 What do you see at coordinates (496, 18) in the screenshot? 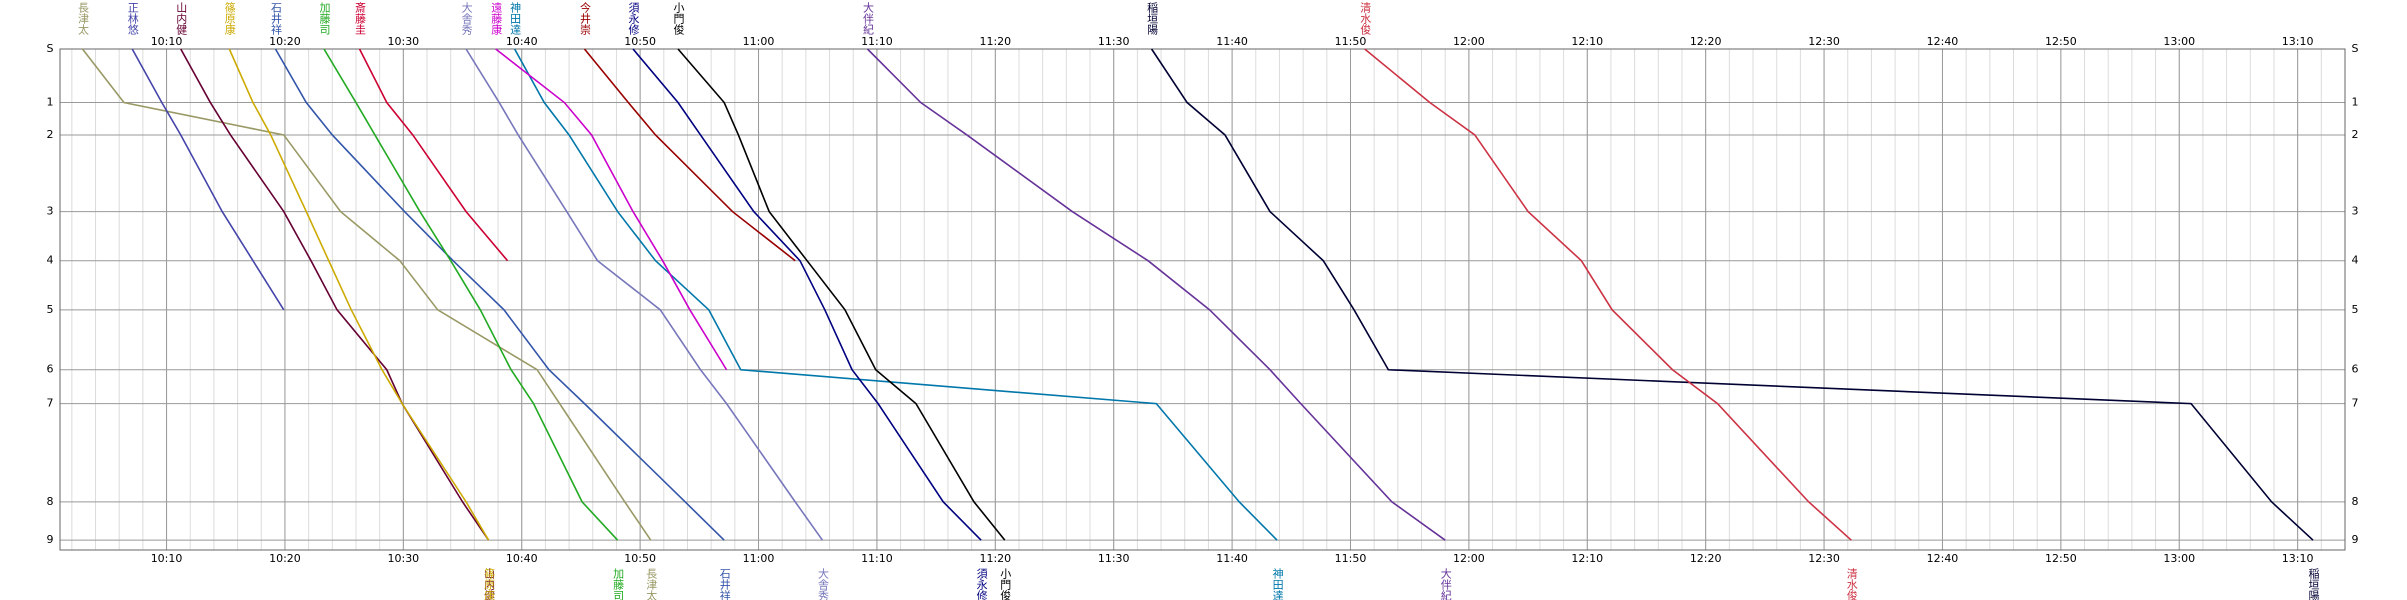
I see `series-label: 遠藤康` at bounding box center [496, 18].